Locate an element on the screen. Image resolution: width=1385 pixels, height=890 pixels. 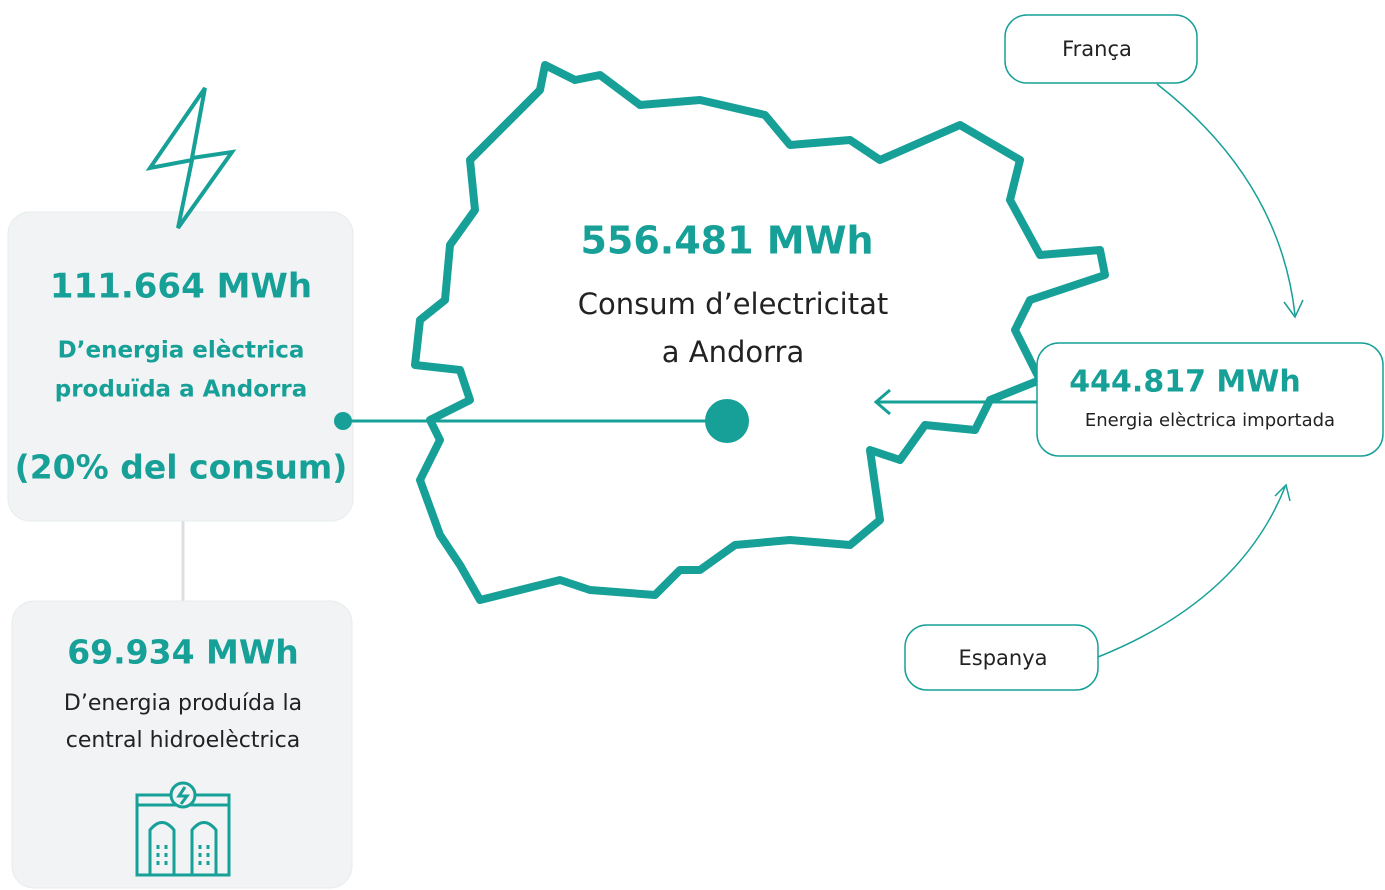
produced-label: D’energia elèctrica is located at coordinates (181, 351).